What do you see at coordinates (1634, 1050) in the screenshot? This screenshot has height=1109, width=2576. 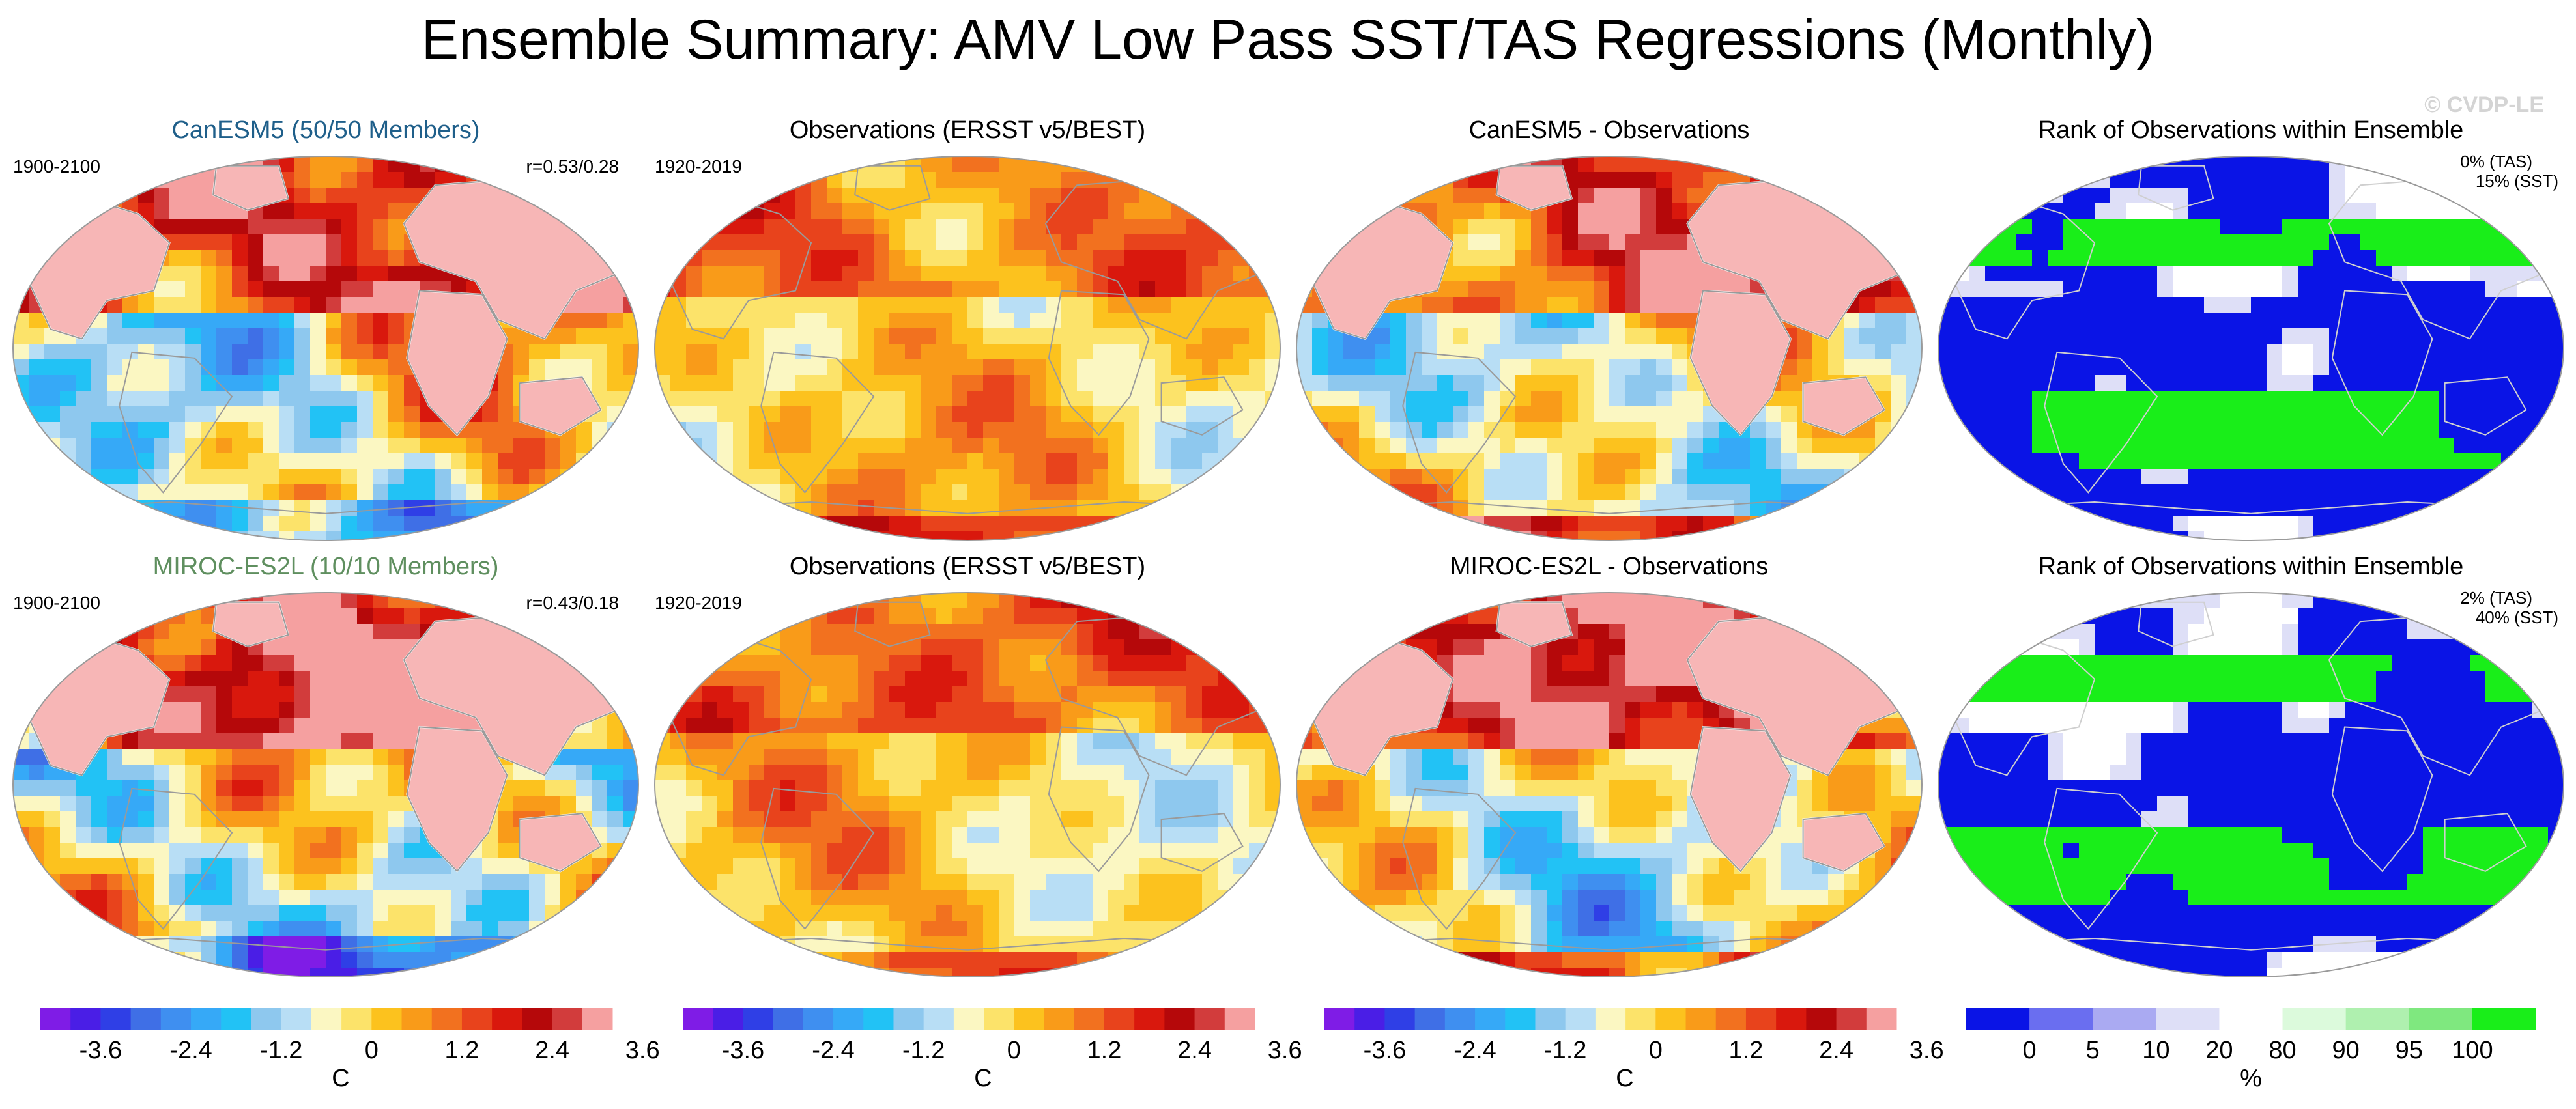 I see `regression-colorbar-3: -3.6 -2.4 -1.2 0 1.2 2.4 3.6 C` at bounding box center [1634, 1050].